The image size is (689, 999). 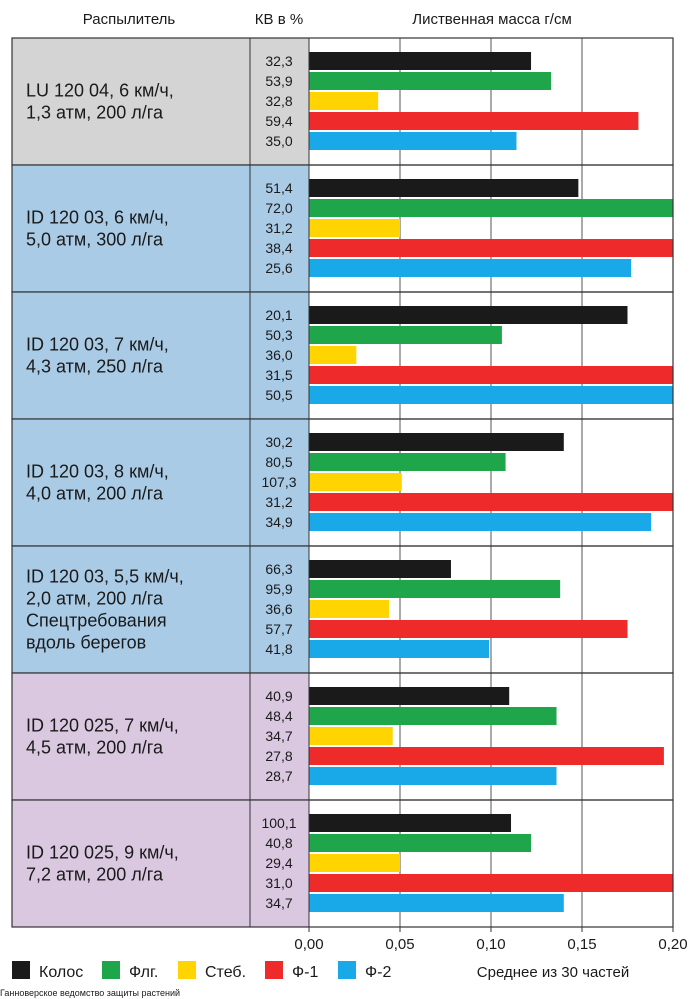 I want to click on sprayer-label: 4,5 атм, 200 л/га, so click(x=95, y=748).